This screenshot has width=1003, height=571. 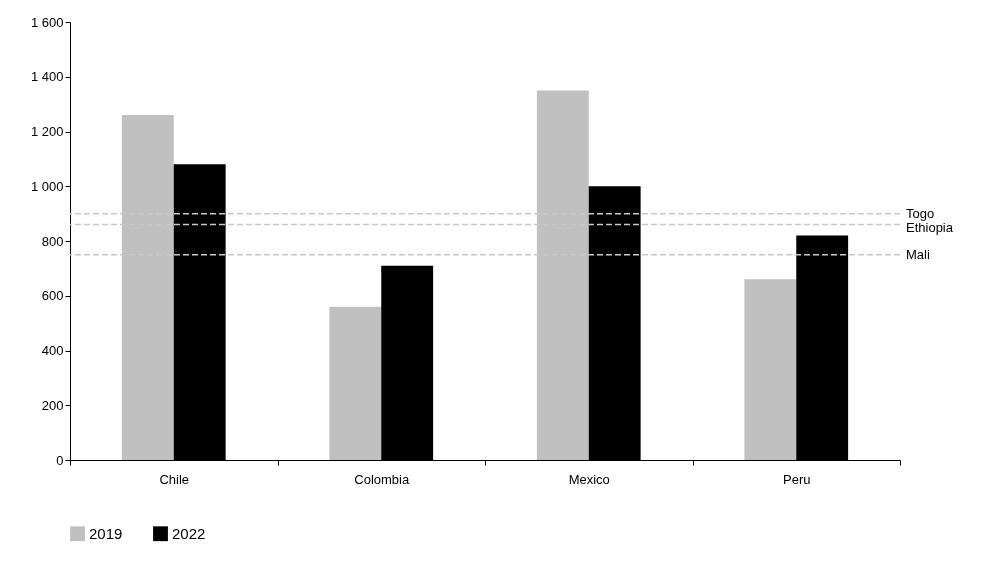 What do you see at coordinates (52, 405) in the screenshot?
I see `y-tick-label: 200` at bounding box center [52, 405].